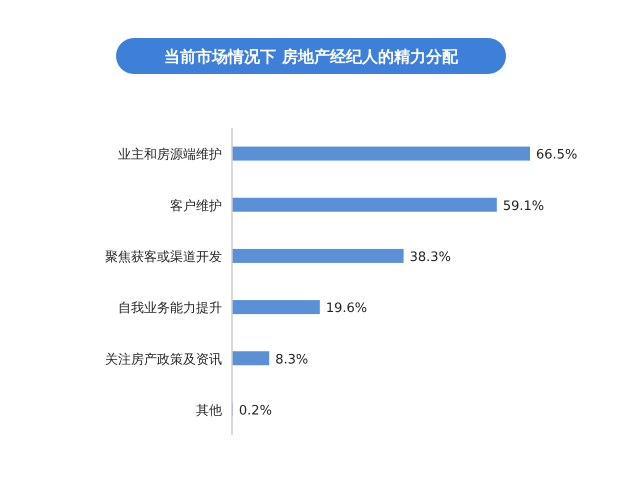 This screenshot has width=622, height=486. I want to click on title: 当前市场情况下 房地产经纪人的精力分配, so click(311, 56).